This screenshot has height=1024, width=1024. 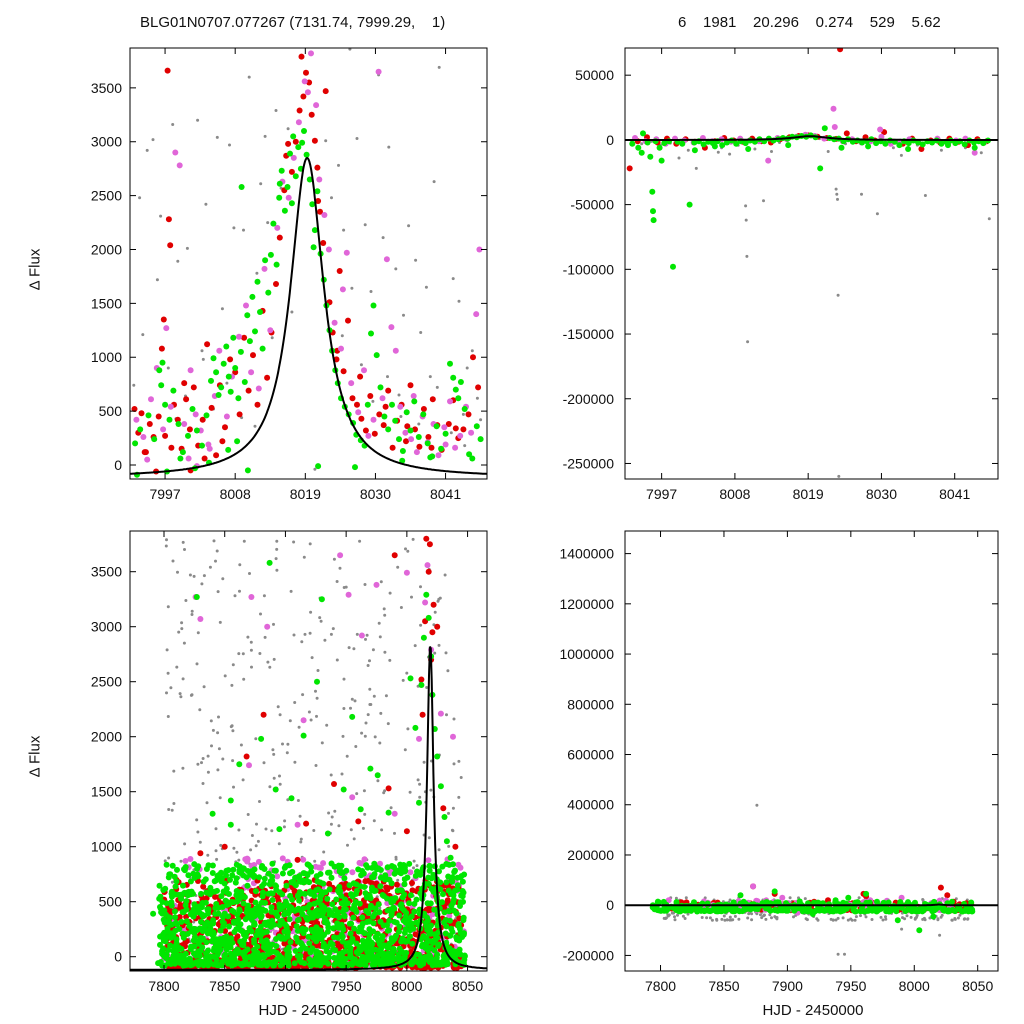 I want to click on x-tick-label: 7800, so click(x=163, y=986).